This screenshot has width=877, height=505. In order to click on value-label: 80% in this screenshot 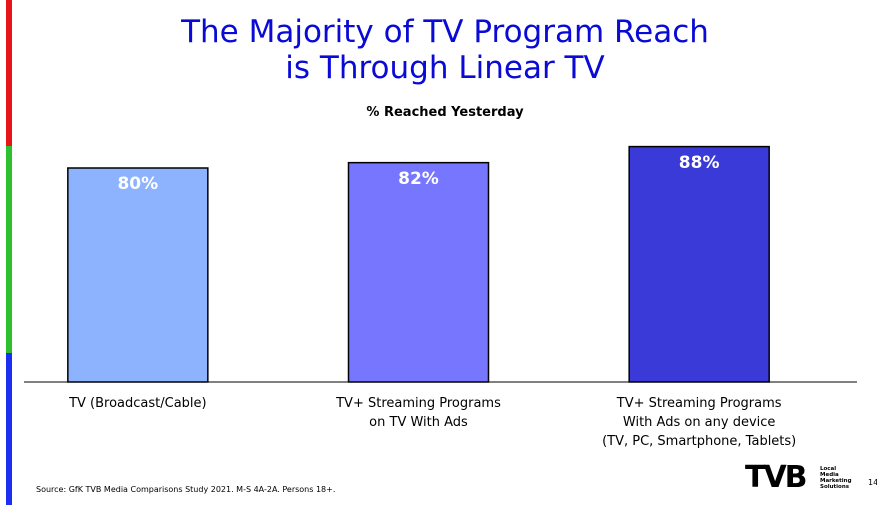, I will do `click(138, 184)`.